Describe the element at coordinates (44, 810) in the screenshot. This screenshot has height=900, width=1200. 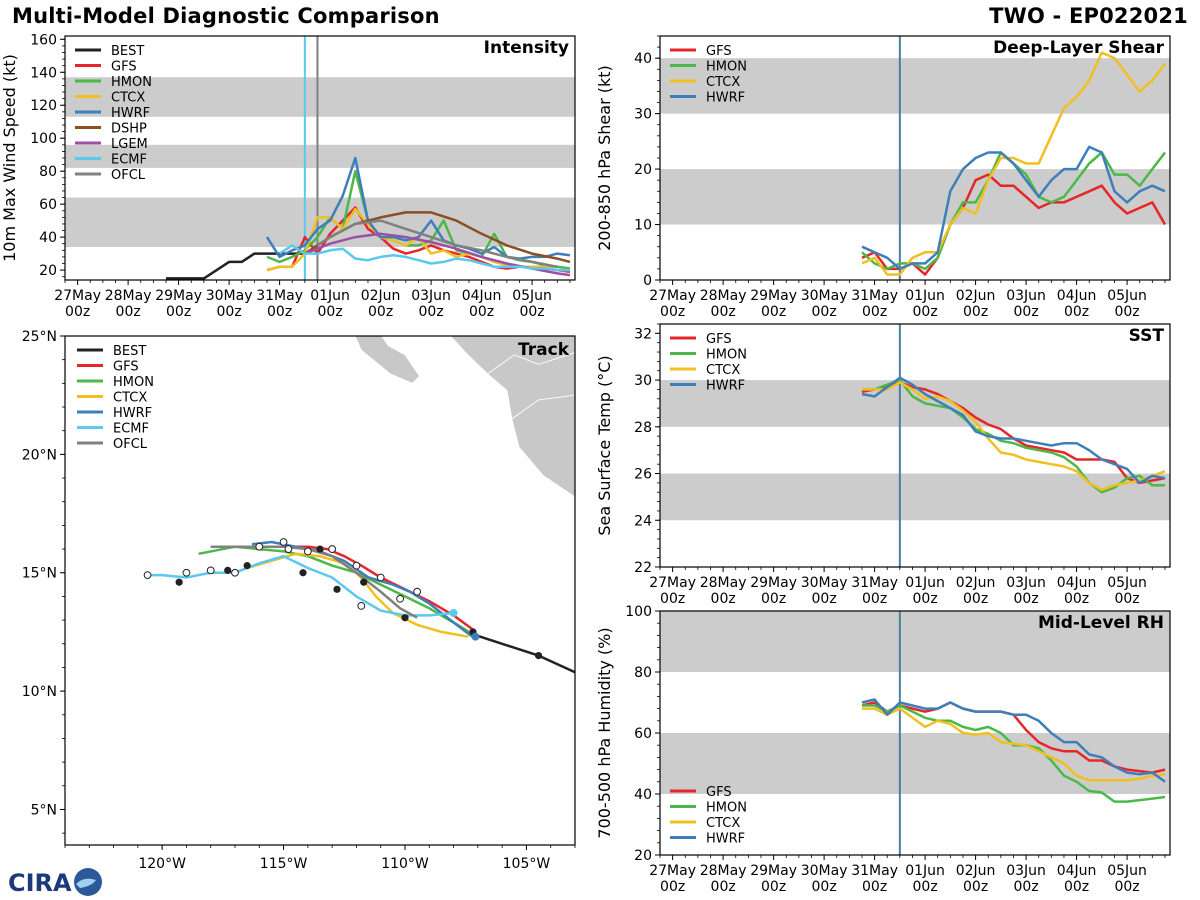
I see `track-ytick-label: 5°N` at that location.